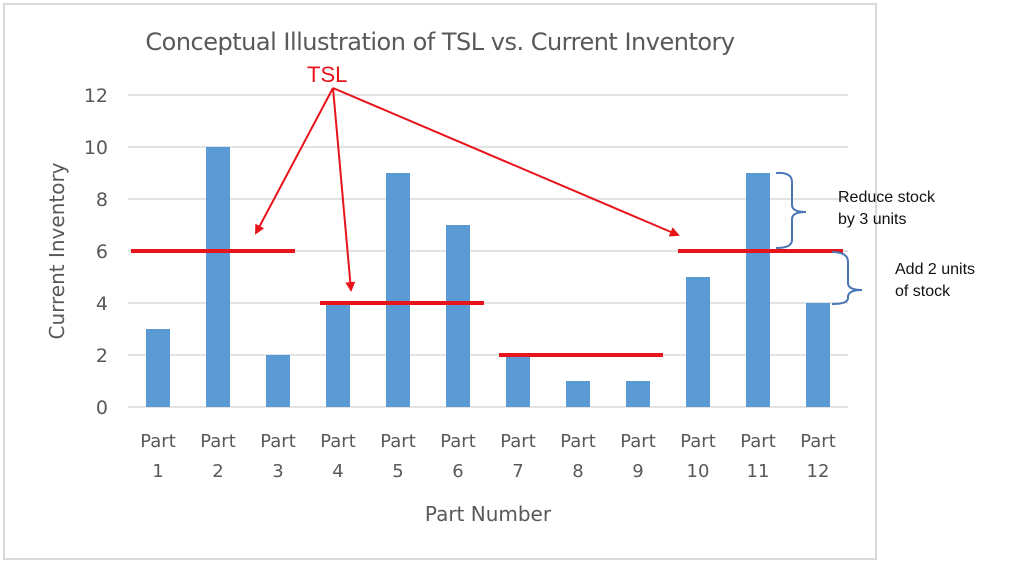 This screenshot has width=1024, height=566. I want to click on y-tick-label: 10, so click(96, 148).